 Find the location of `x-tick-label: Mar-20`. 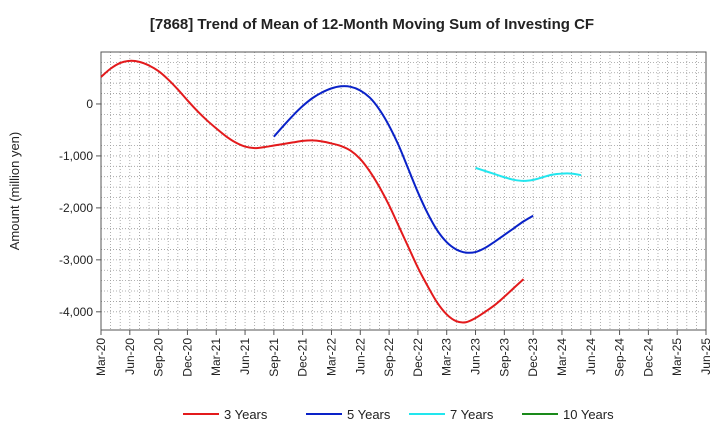

x-tick-label: Mar-20 is located at coordinates (101, 357).